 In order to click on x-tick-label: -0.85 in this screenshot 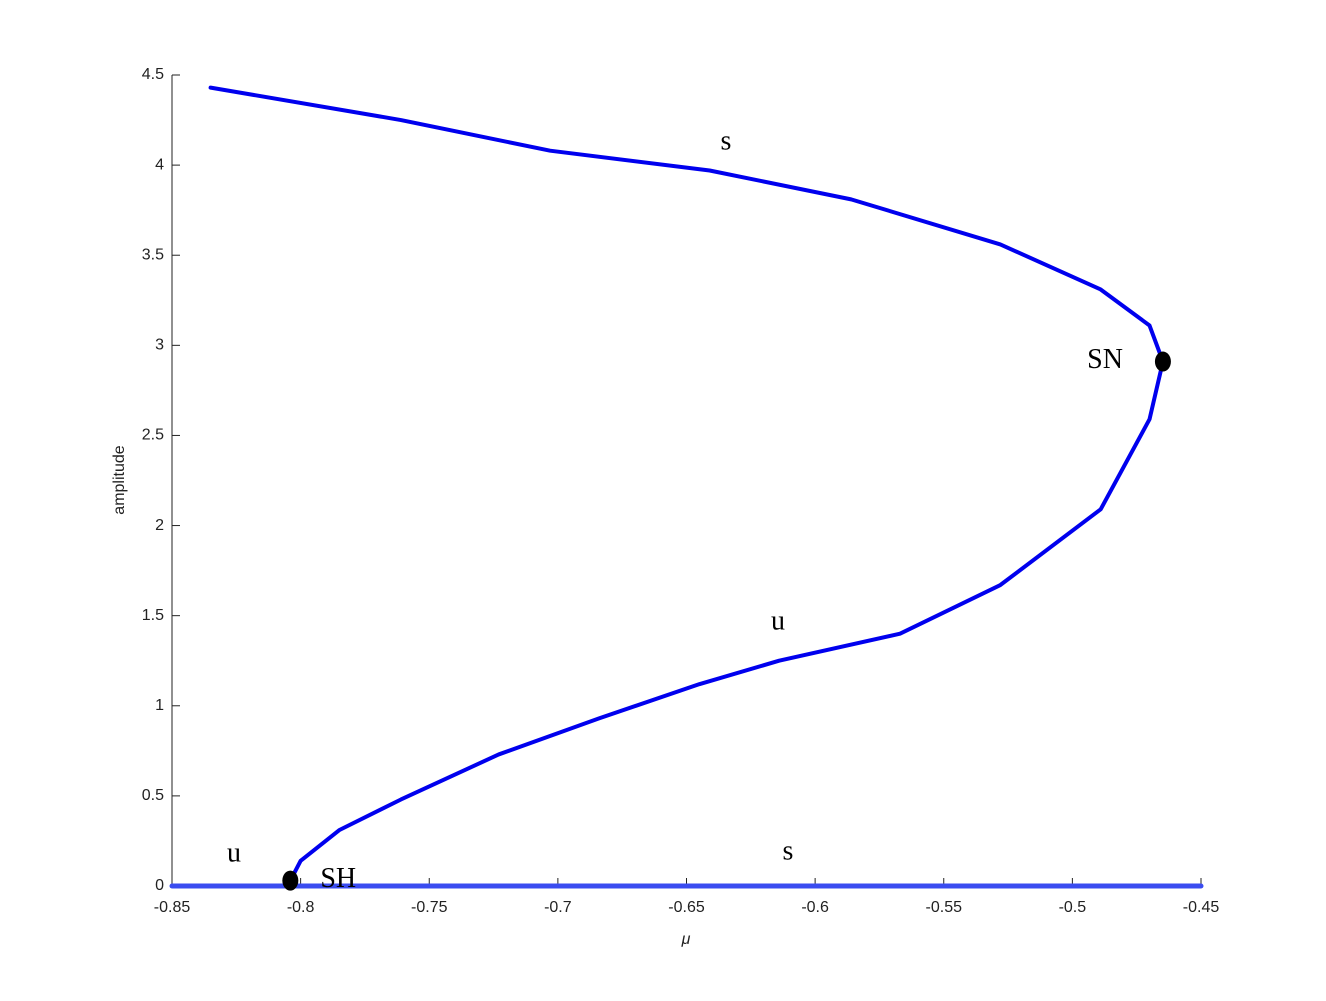, I will do `click(172, 907)`.